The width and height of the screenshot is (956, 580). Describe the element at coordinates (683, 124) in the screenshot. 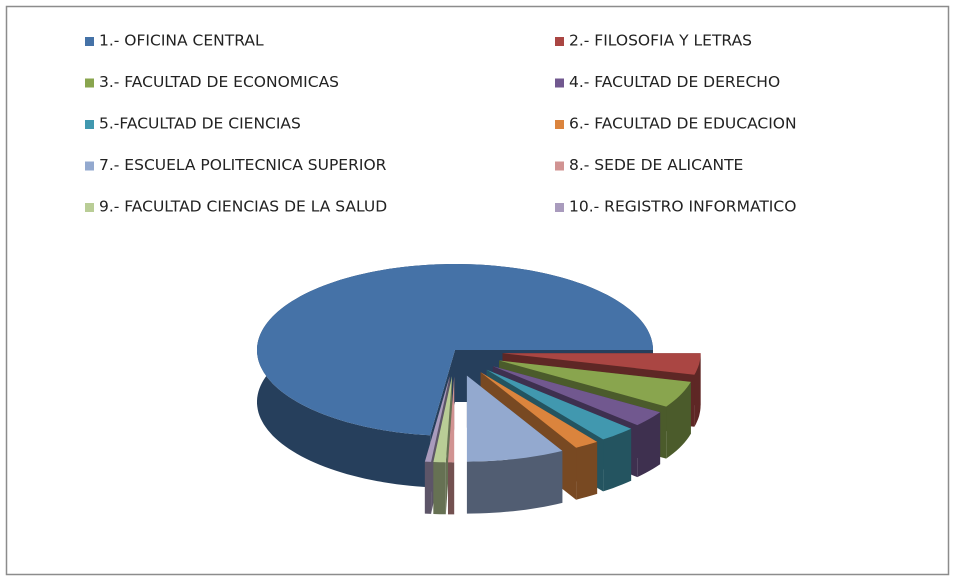

I see `legend-label: 6.- FACULTAD DE EDUCACION` at that location.